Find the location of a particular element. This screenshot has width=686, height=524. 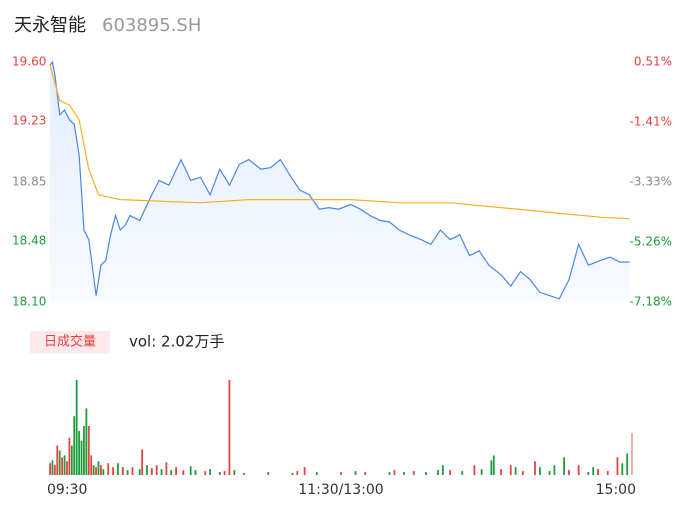

y2-tick-label: 0.51% is located at coordinates (653, 62).